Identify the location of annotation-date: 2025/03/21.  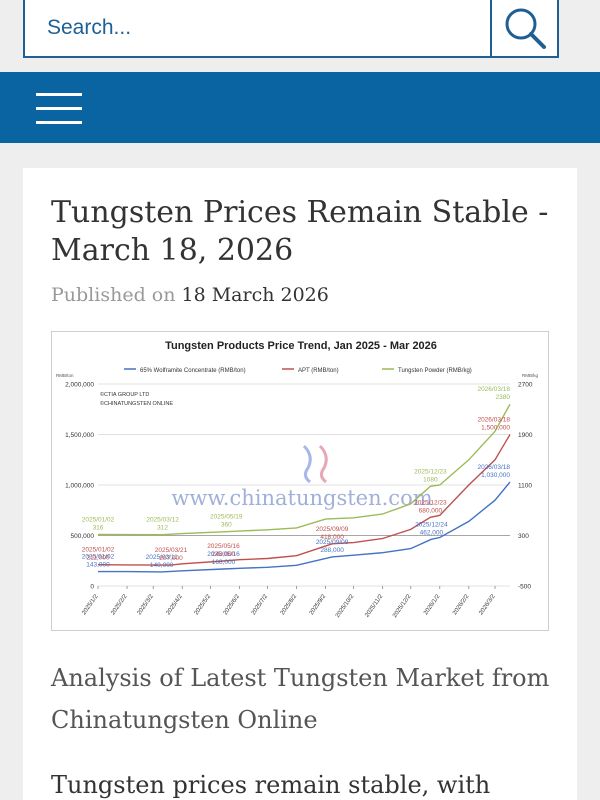
(171, 550).